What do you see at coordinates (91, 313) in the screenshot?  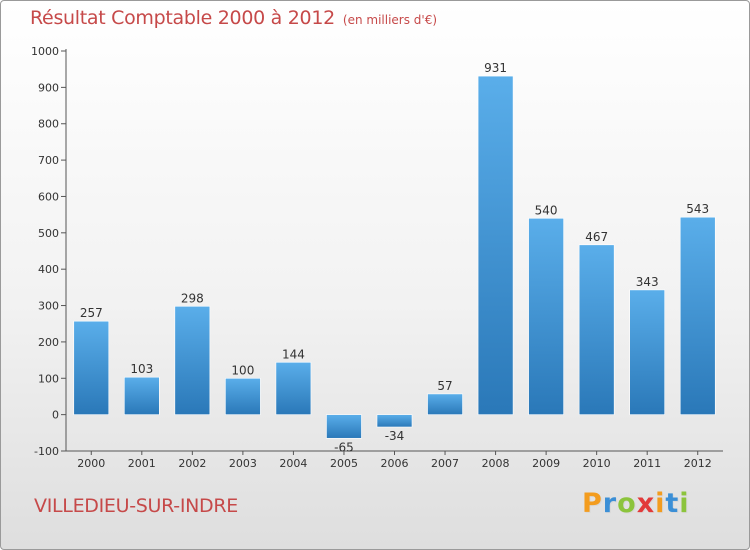 I see `data-label: 257` at bounding box center [91, 313].